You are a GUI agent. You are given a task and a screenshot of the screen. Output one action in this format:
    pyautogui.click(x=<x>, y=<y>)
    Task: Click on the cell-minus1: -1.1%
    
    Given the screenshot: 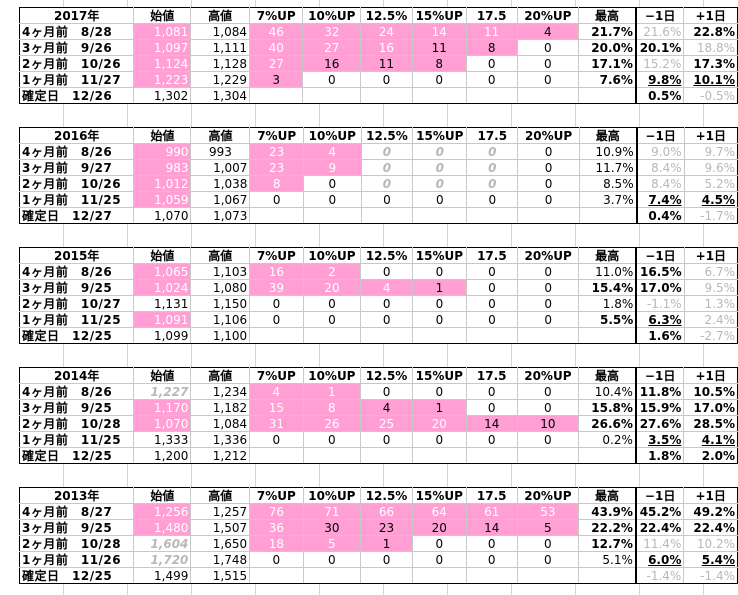 What is the action you would take?
    pyautogui.click(x=660, y=303)
    